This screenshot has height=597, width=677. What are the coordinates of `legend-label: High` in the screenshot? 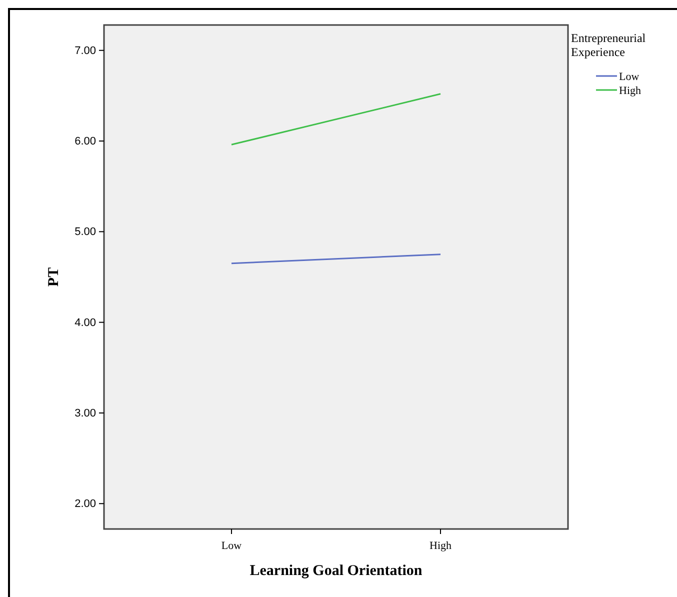 It's located at (630, 91).